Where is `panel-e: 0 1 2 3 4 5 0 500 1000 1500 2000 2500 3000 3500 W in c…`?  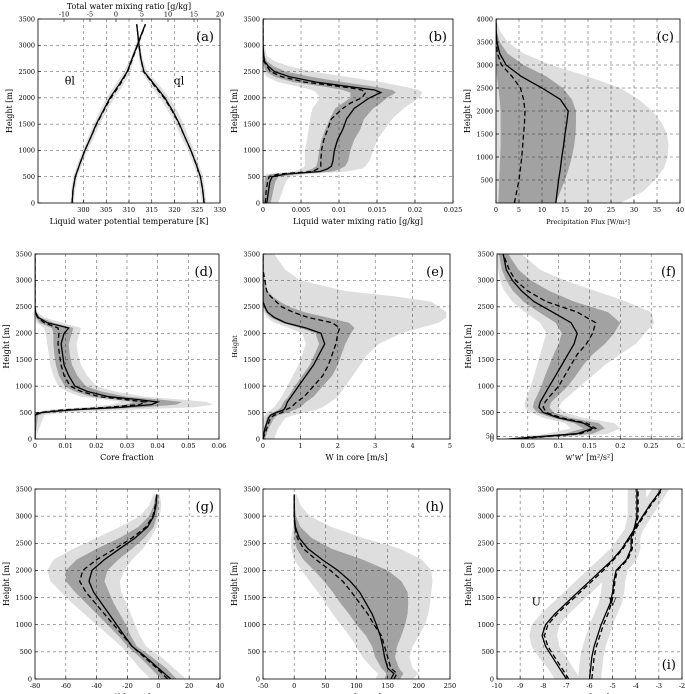
panel-e: 0 1 2 3 4 5 0 500 1000 1500 2000 2500 3000 3500 W in c… is located at coordinates (341, 356).